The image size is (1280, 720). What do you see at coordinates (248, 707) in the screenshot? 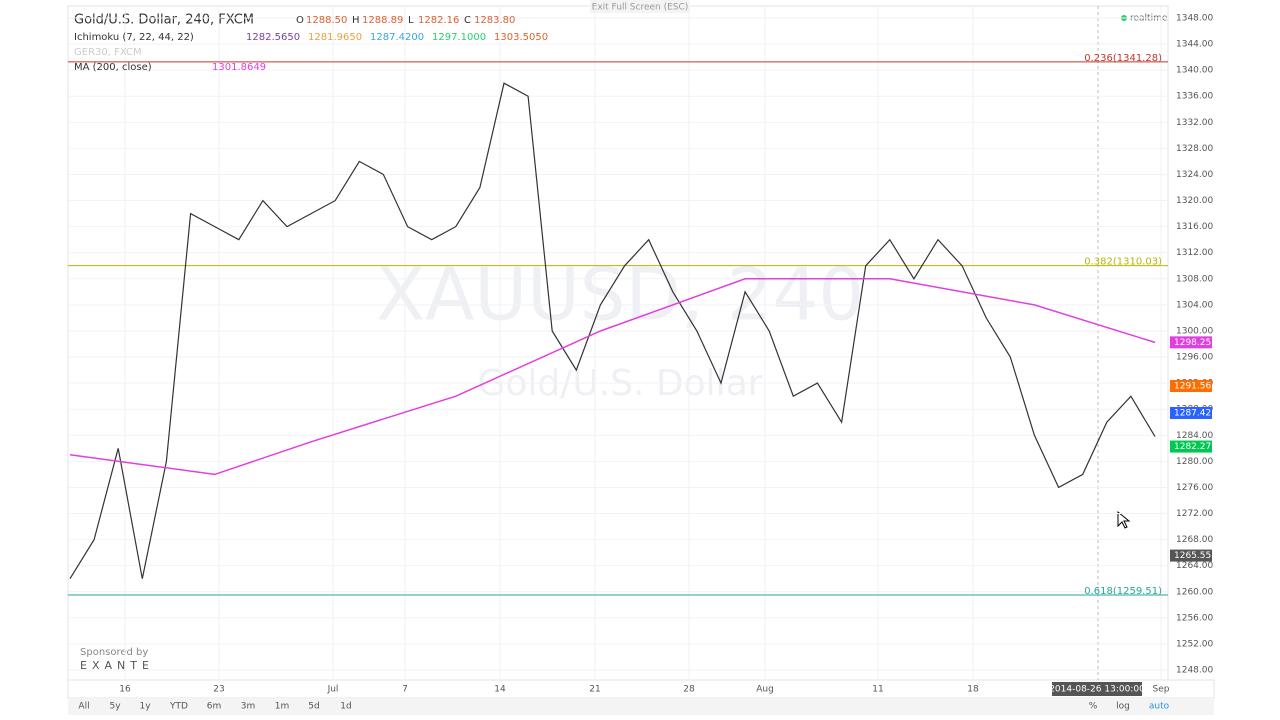
I see `range-button: 3m` at bounding box center [248, 707].